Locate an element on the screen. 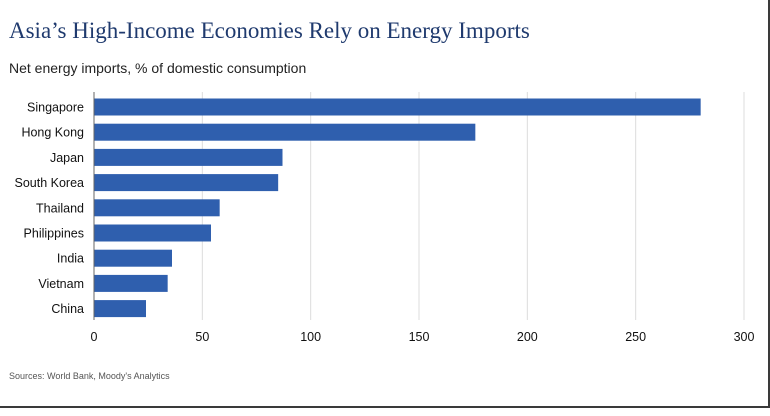 The height and width of the screenshot is (416, 770). category-label-singapore: Singapore is located at coordinates (55, 108).